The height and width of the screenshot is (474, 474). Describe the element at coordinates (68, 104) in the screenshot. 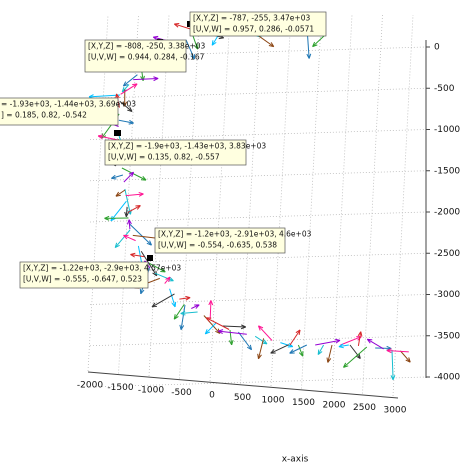

I see `datatip-text: = -1.93e+03, -1.44e+03, 3.69e+03` at that location.